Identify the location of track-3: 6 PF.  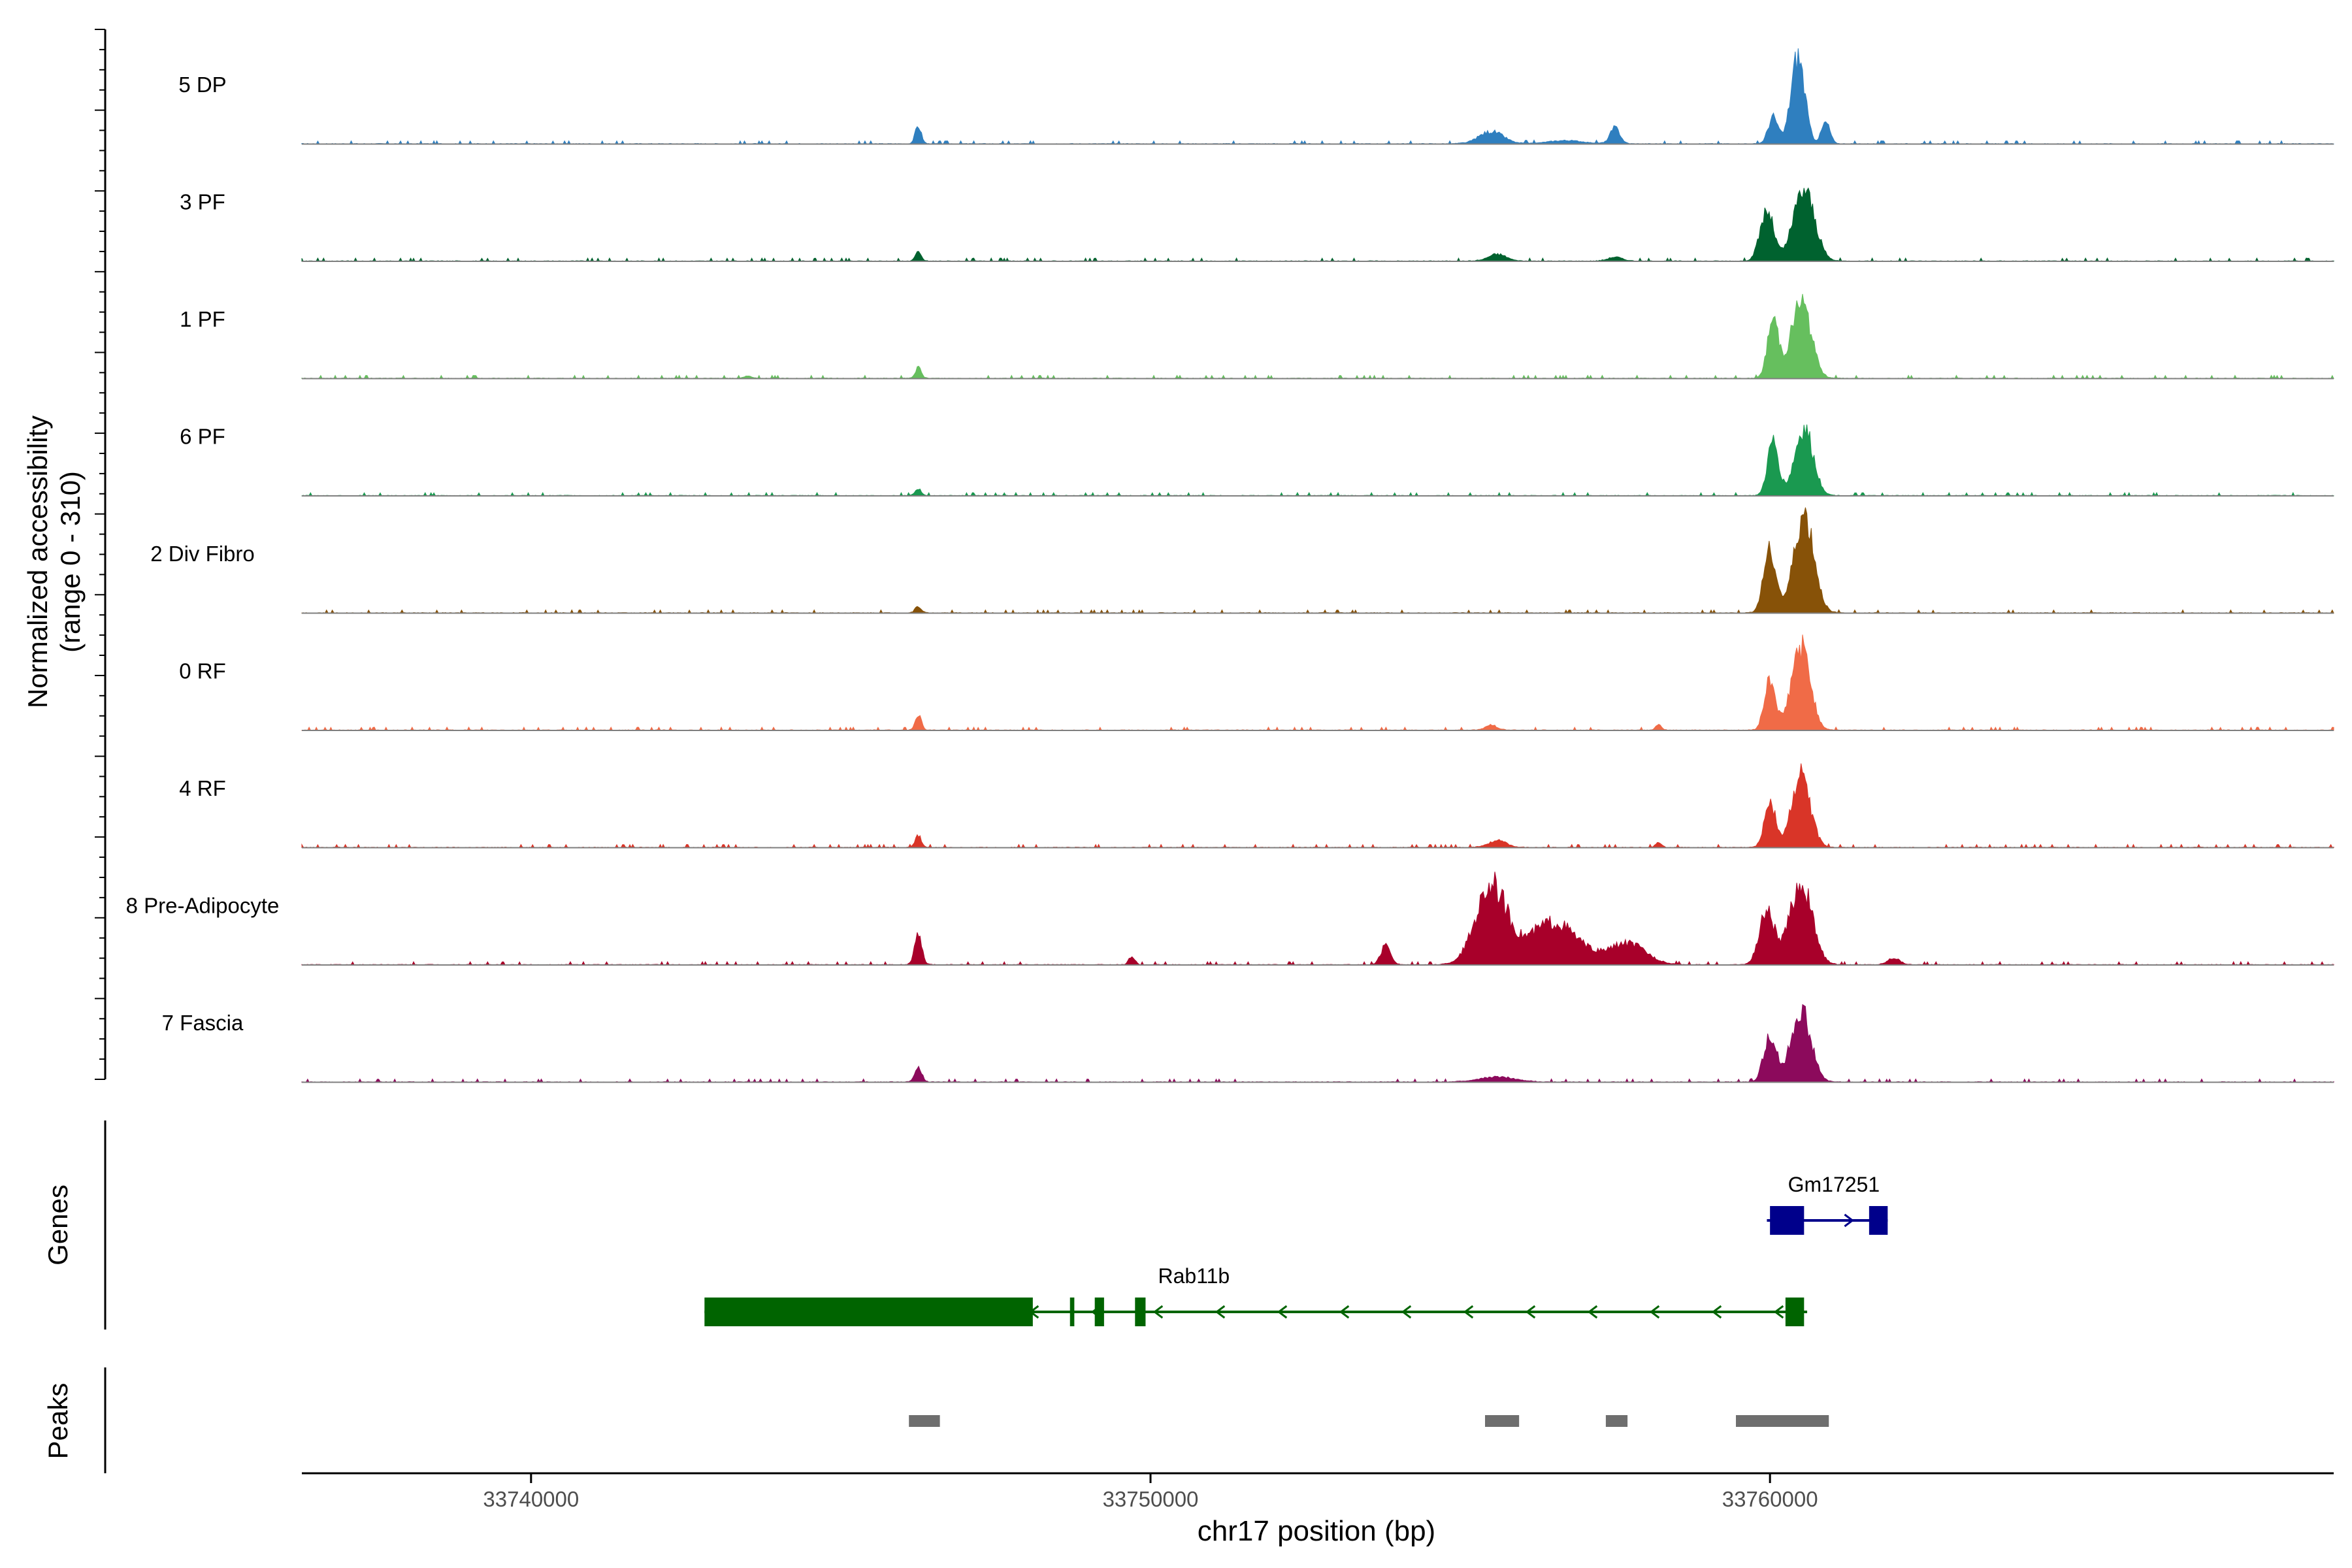
(1257, 461).